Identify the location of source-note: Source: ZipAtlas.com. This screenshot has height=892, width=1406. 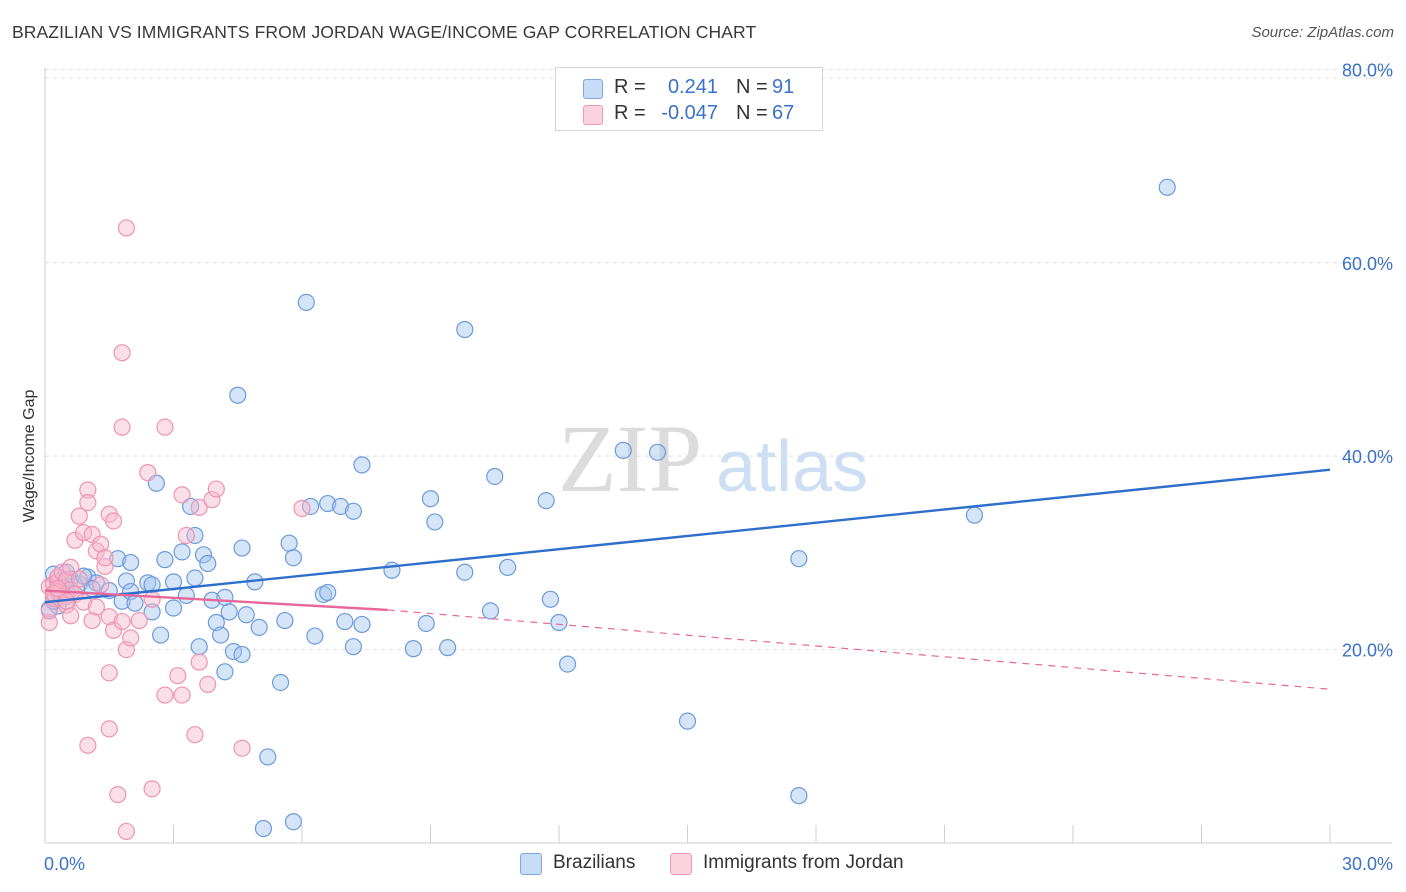
(1322, 32).